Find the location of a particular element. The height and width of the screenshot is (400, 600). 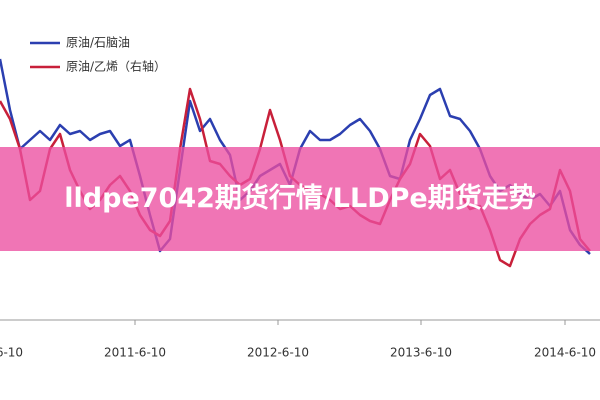

x-tick-label: 2014-6-10 is located at coordinates (565, 353).